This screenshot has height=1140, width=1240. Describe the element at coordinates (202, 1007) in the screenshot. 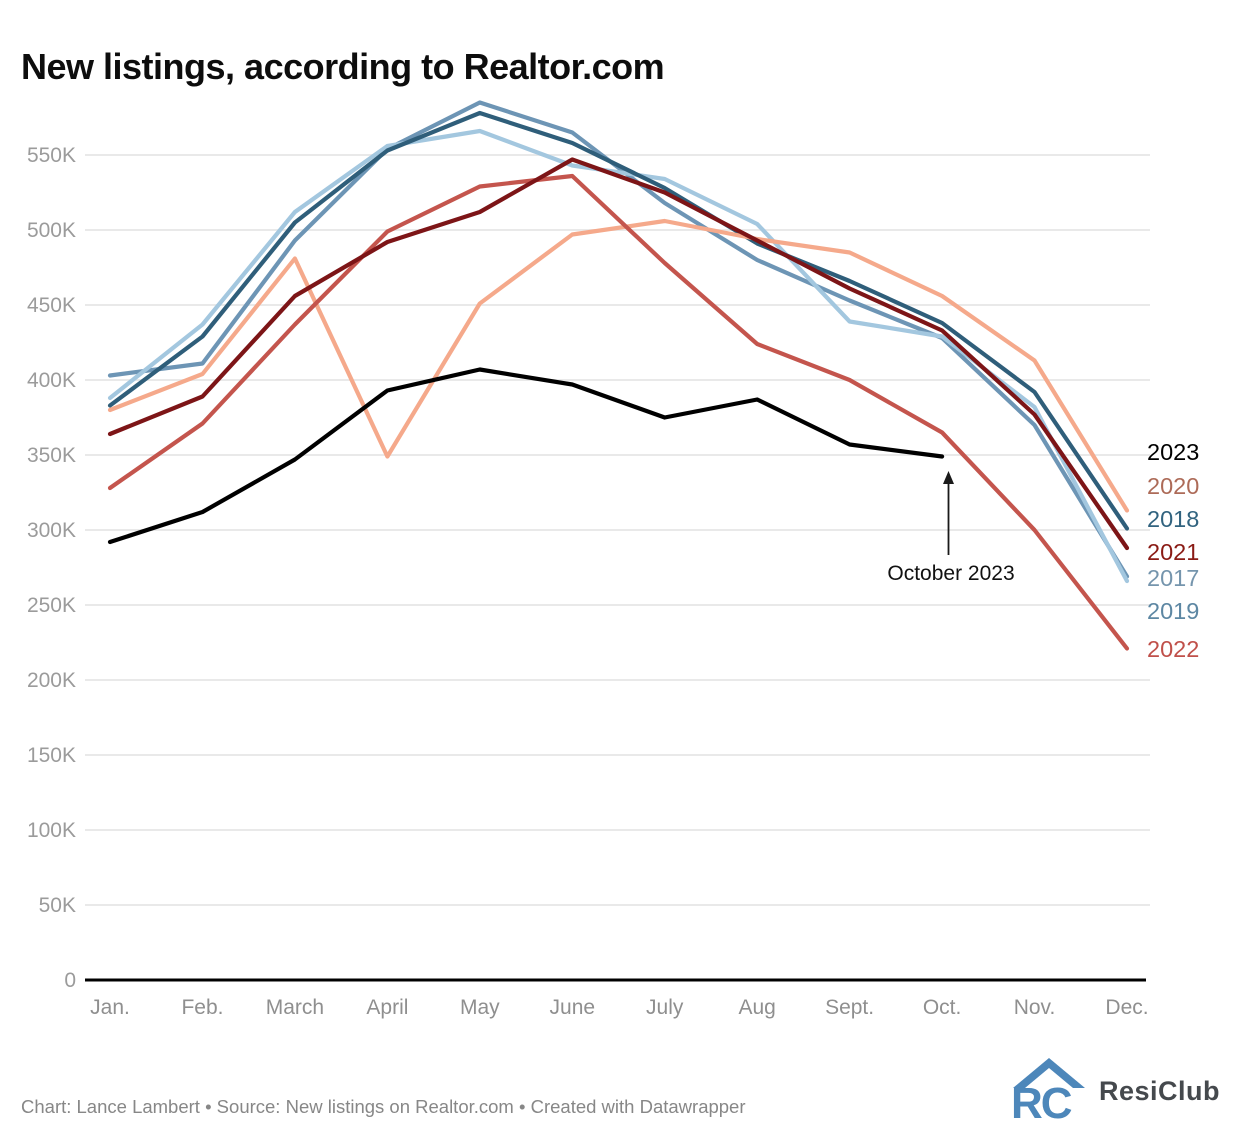

I see `x-tick-label: Feb.` at that location.